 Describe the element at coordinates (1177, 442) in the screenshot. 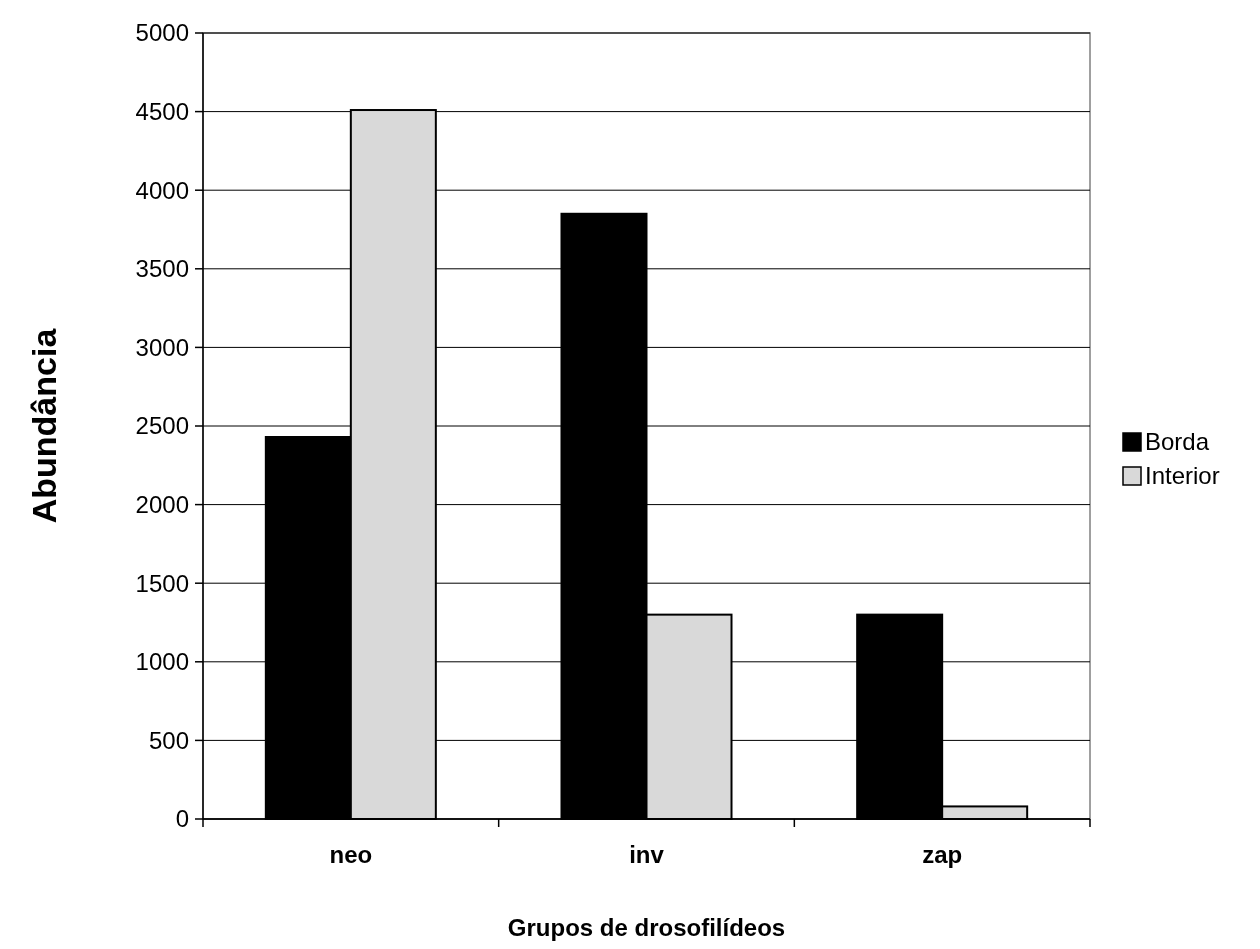

I see `legend-label: Borda` at that location.